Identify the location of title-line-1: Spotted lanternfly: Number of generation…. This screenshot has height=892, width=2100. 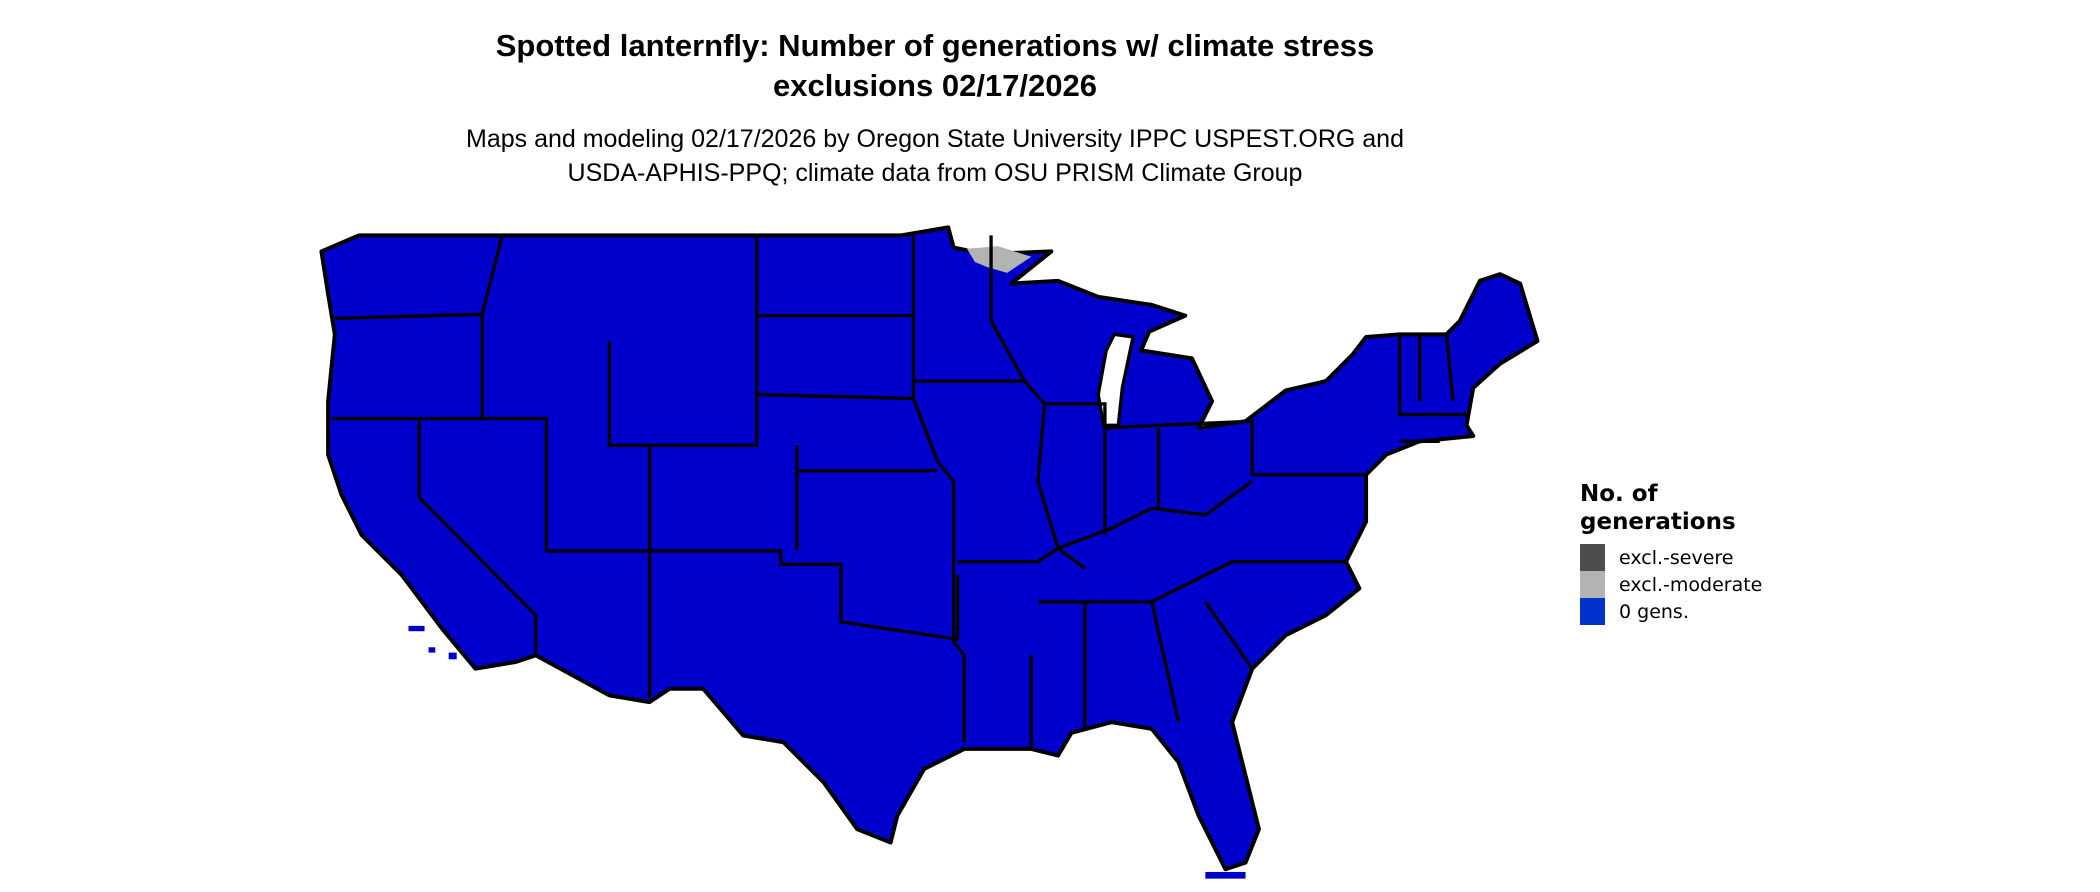
(935, 45).